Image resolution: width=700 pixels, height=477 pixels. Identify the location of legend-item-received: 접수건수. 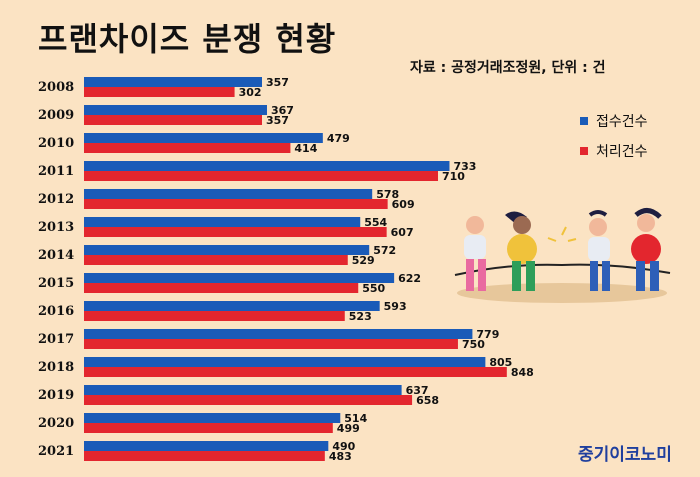
(614, 121).